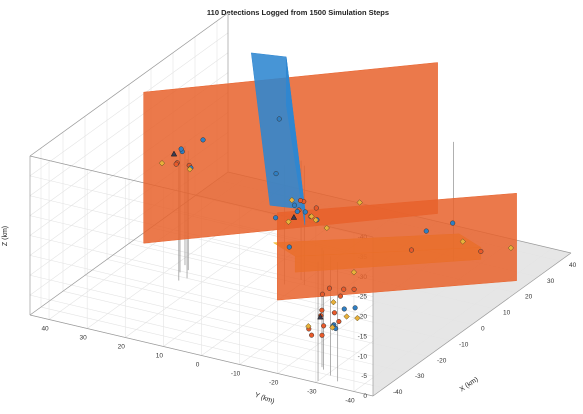 This screenshot has height=414, width=583. What do you see at coordinates (453, 320) in the screenshot?
I see `floor-grid-y` at bounding box center [453, 320].